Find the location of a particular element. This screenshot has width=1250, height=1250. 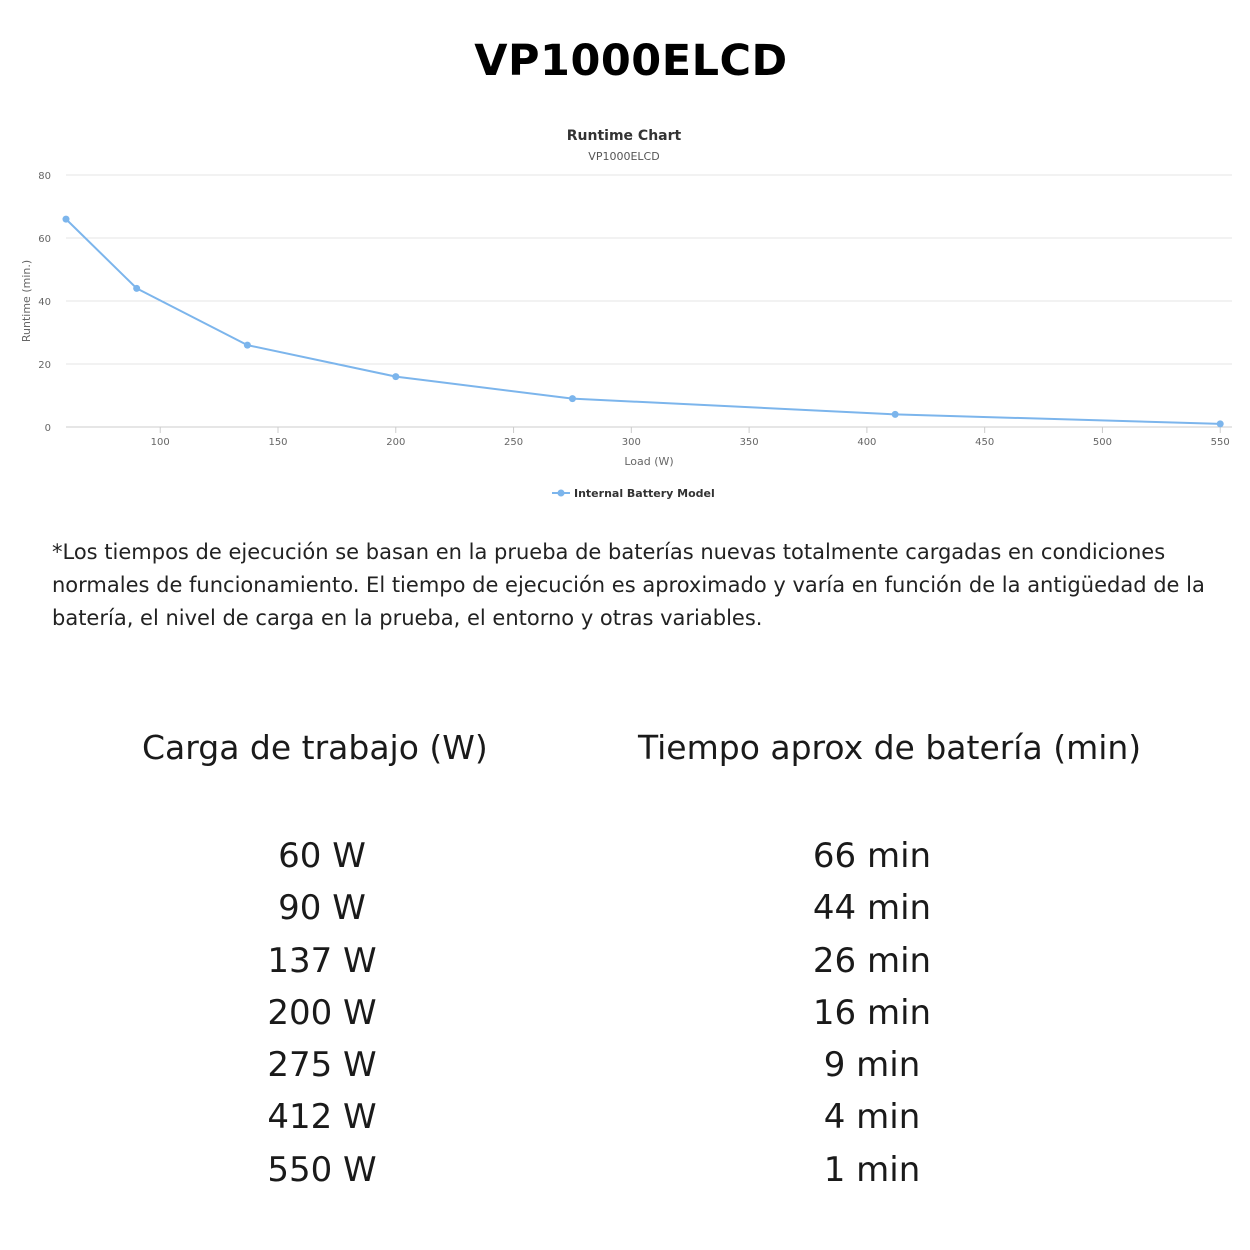

x-axis-label: Load (W) is located at coordinates (648, 461).